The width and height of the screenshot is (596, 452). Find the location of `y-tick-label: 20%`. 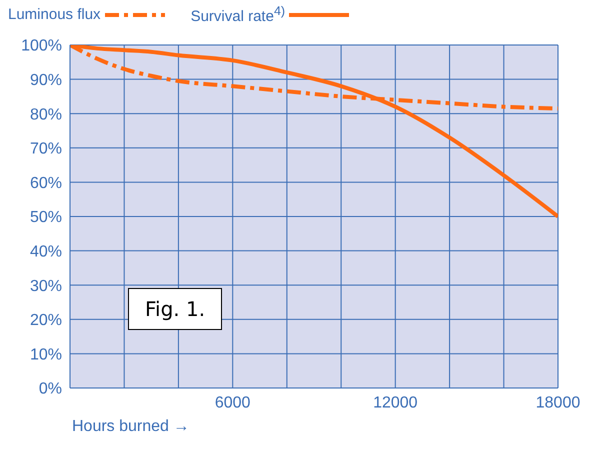

y-tick-label: 20% is located at coordinates (46, 321).